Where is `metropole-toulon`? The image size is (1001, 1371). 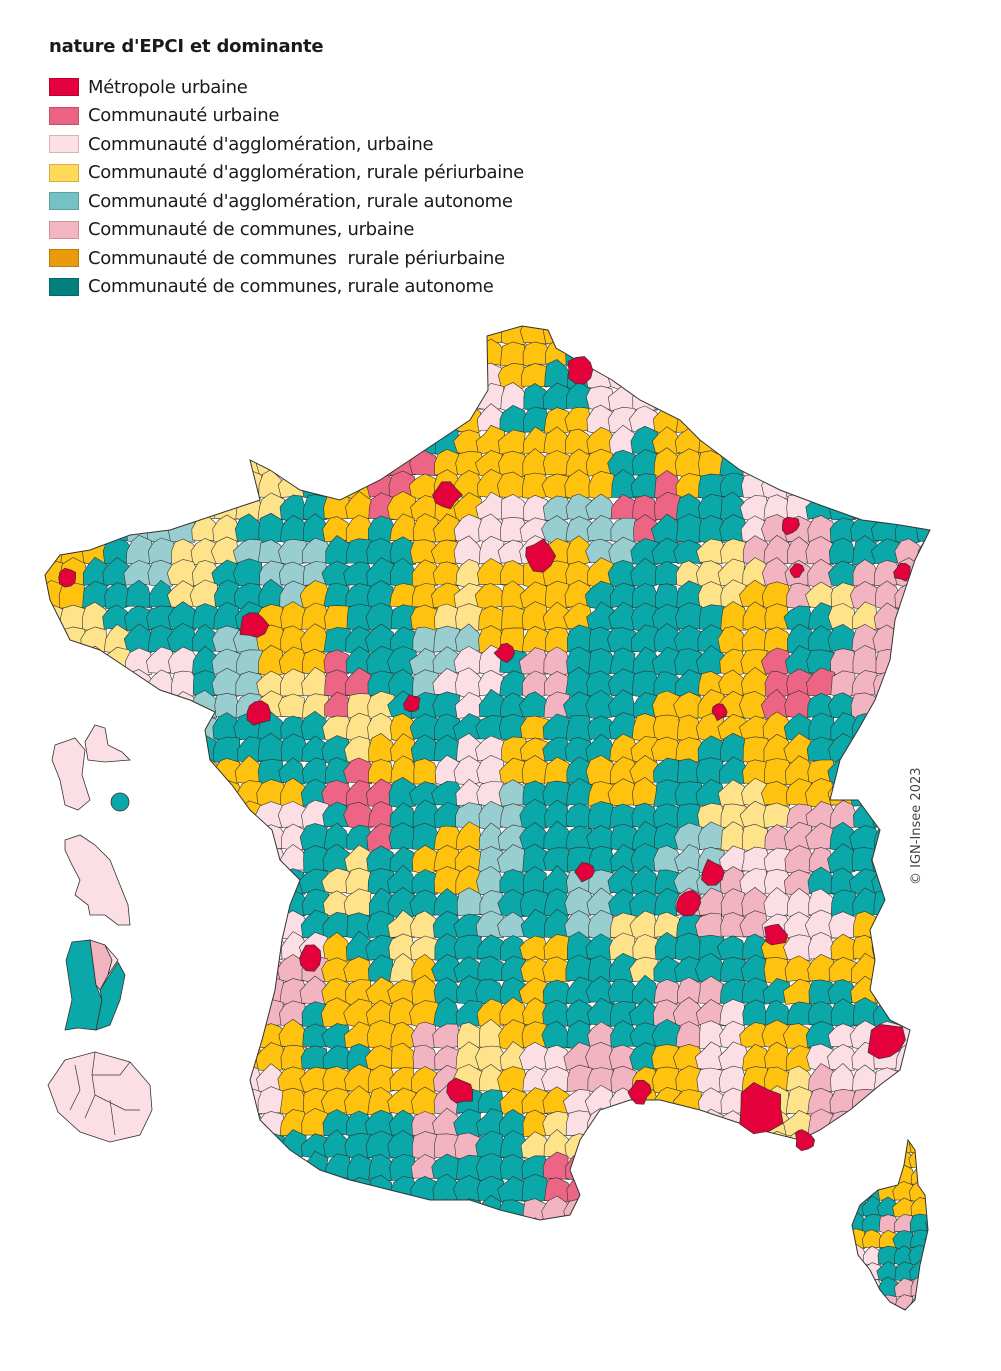 metropole-toulon is located at coordinates (805, 1140).